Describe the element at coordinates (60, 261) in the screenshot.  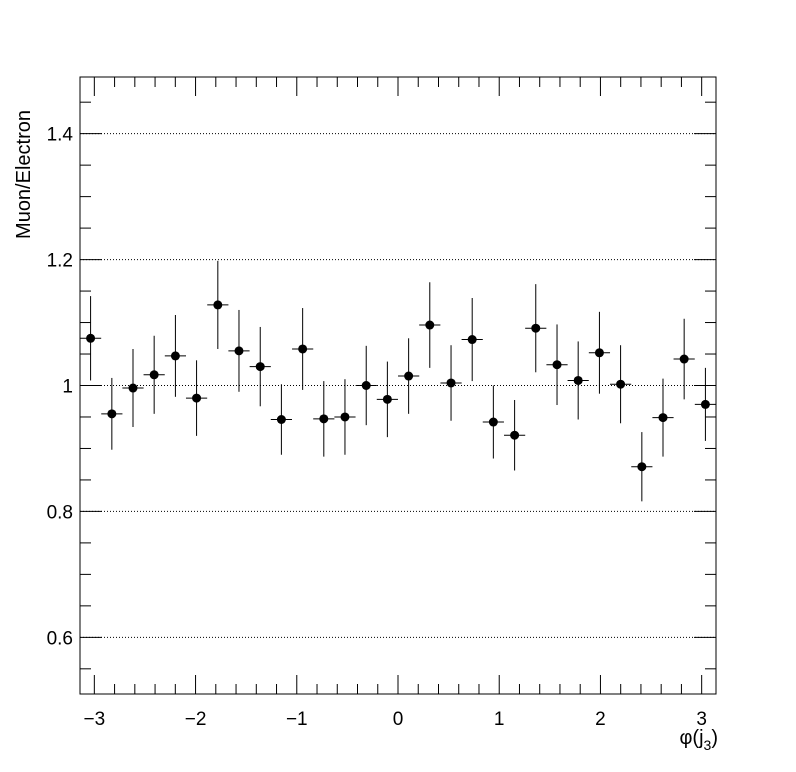
I see `y-tick-label: 1.2` at that location.